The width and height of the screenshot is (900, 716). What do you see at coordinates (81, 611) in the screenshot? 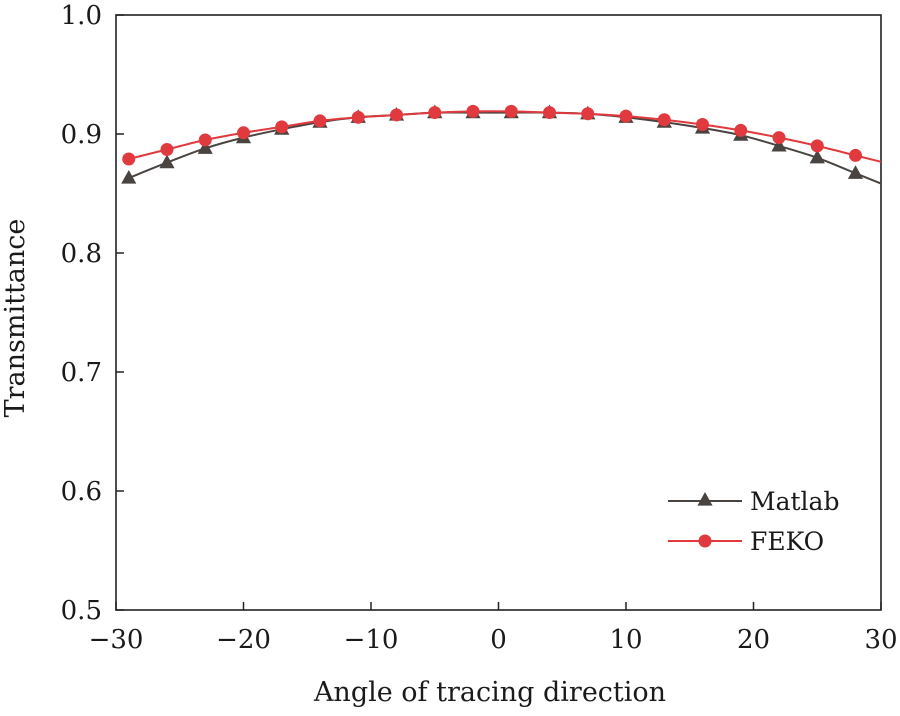
I see `y-tick-label: 0.5` at bounding box center [81, 611].